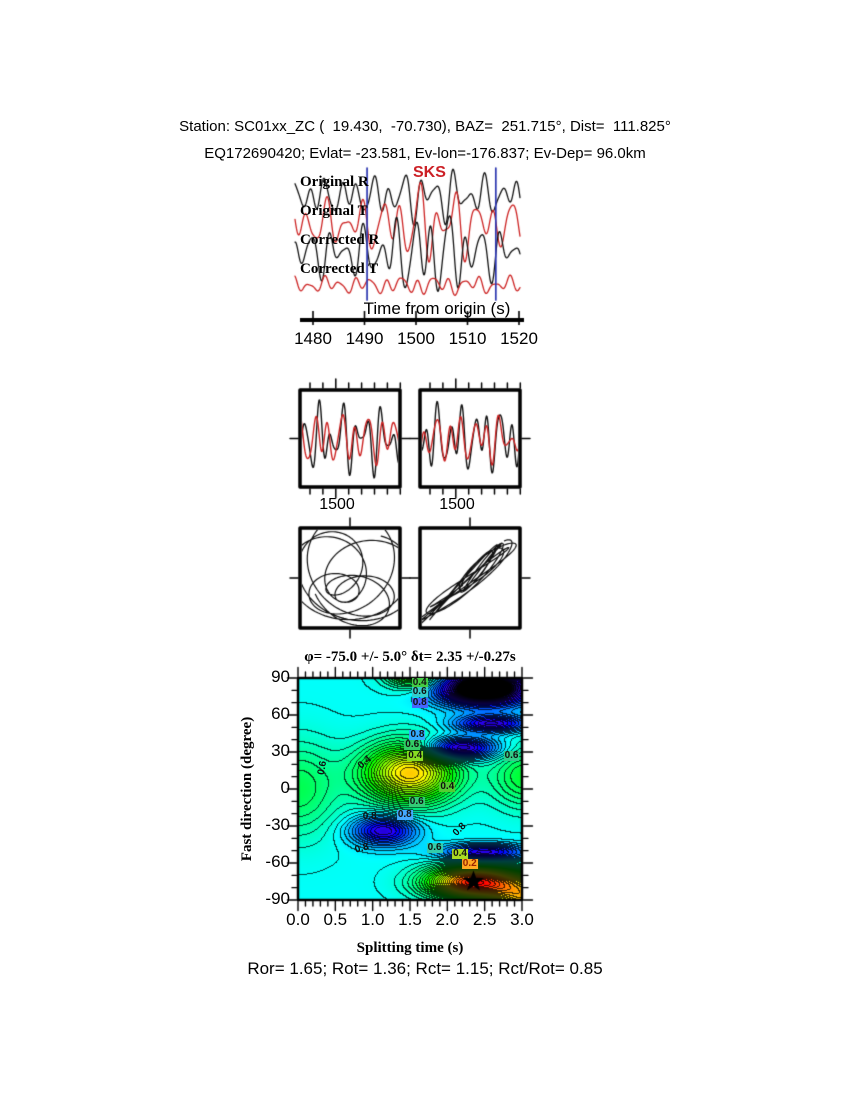 Image resolution: width=850 pixels, height=1100 pixels. I want to click on contour-ytick-label: 0, so click(285, 787).